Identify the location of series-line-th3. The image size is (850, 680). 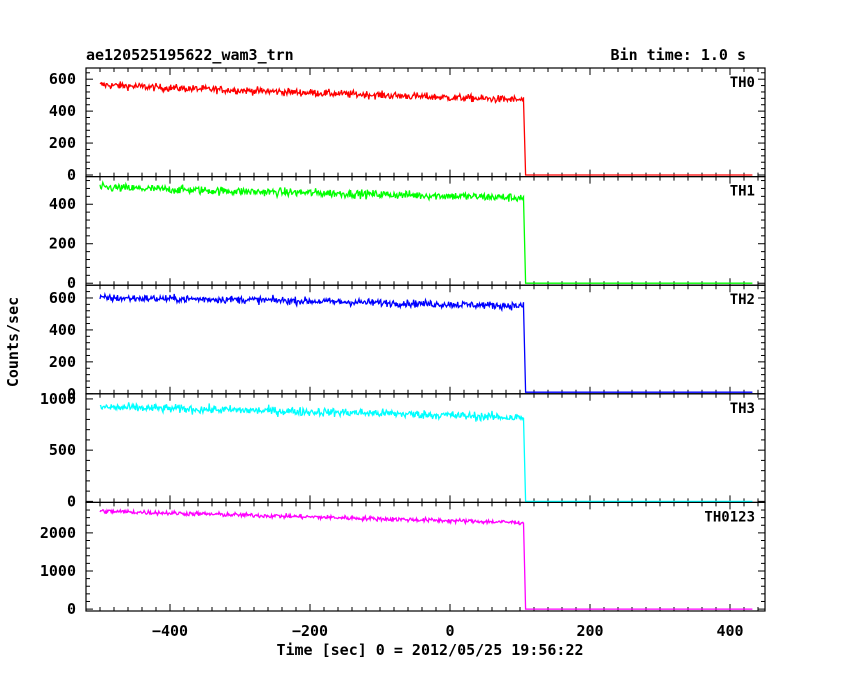
(426, 452).